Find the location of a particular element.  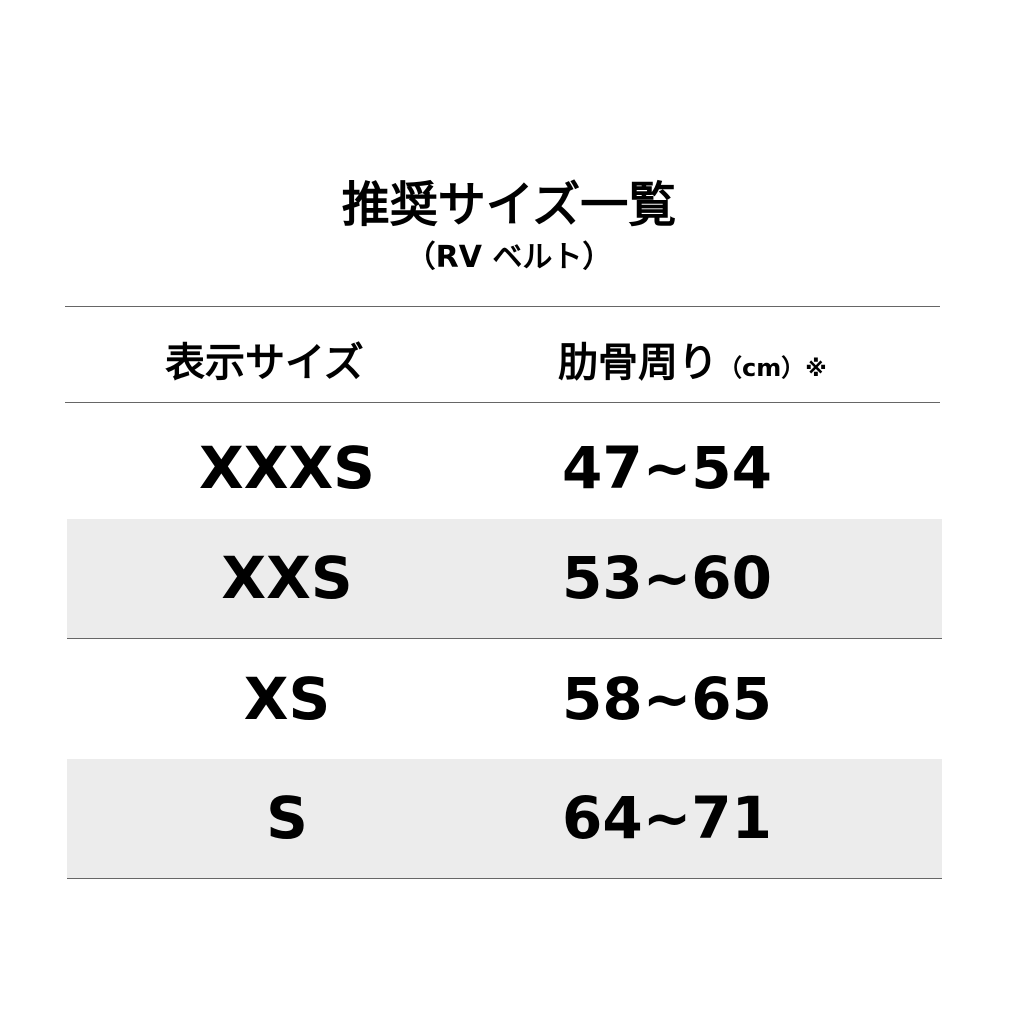

table-row: XXXS 47~54 is located at coordinates (504, 461).